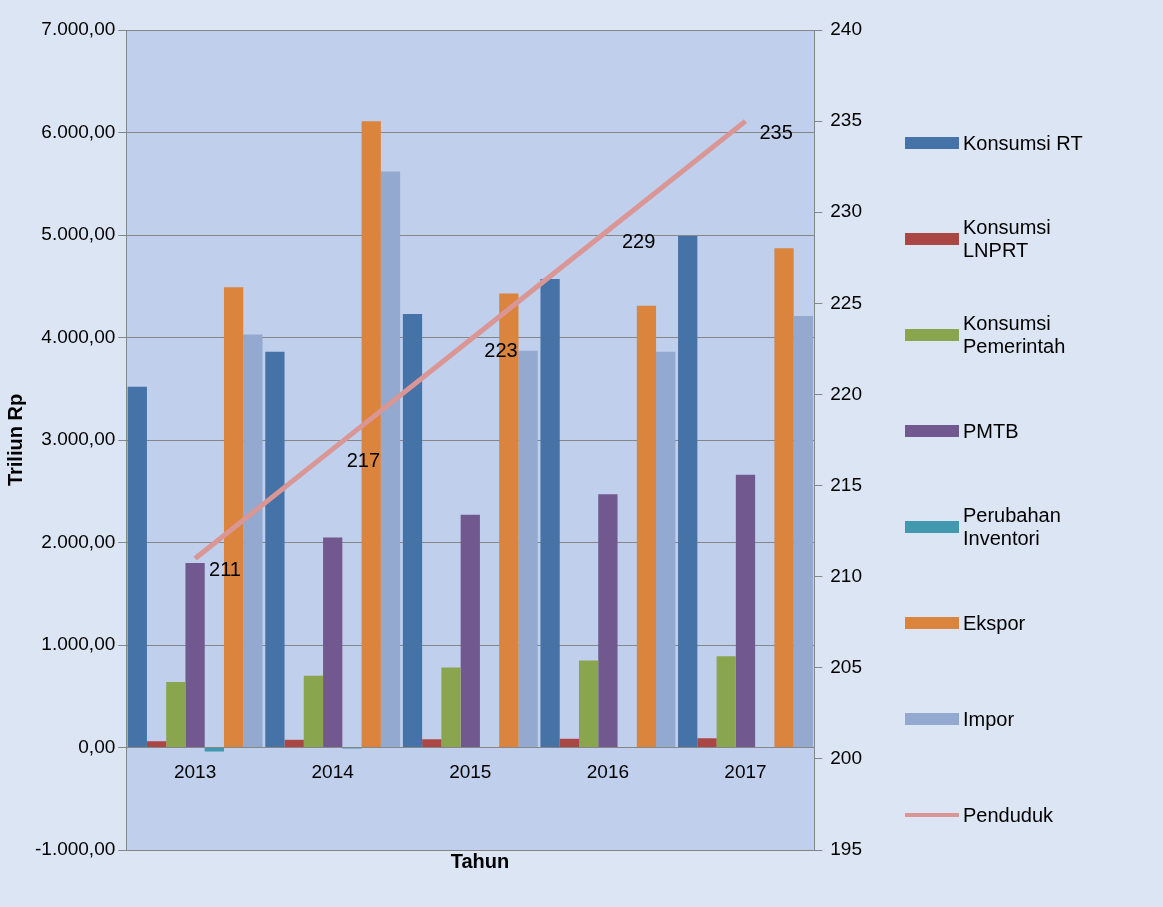 The image size is (1163, 907). What do you see at coordinates (97, 746) in the screenshot?
I see `y-tick-label: 0,00` at bounding box center [97, 746].